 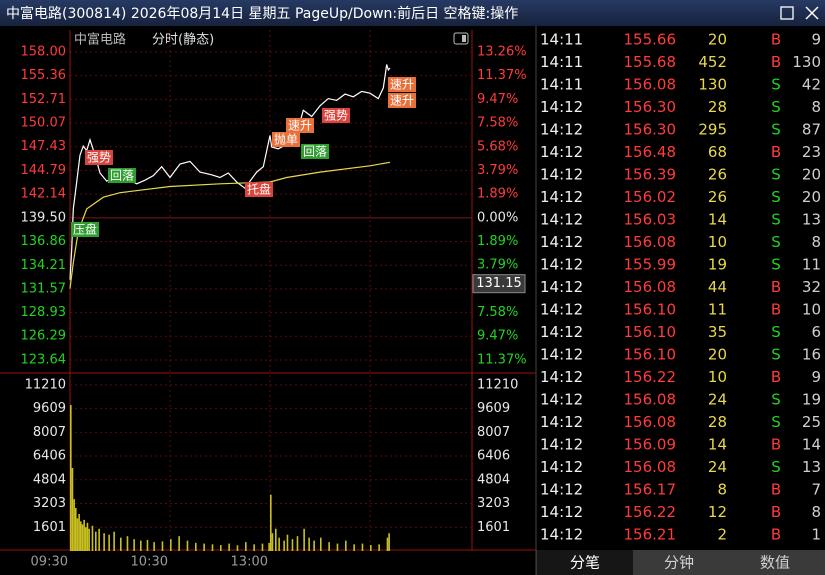 I want to click on panel-toggle-icon, so click(x=461, y=38).